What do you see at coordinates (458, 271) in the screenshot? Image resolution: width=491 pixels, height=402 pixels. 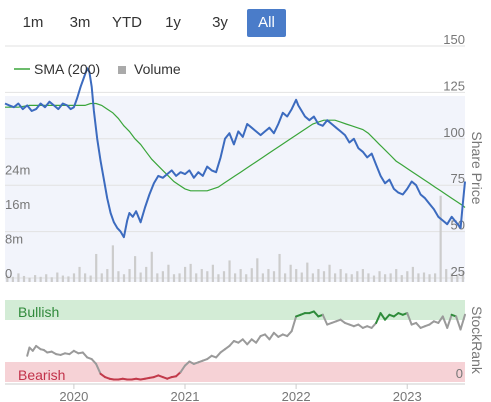 I see `price-tick-25: 25` at bounding box center [458, 271].